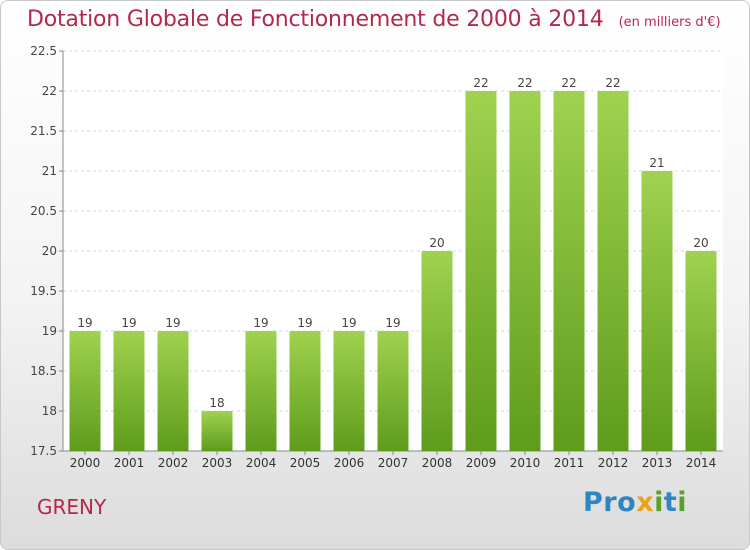  I want to click on x-tick-label: 2005, so click(305, 463).